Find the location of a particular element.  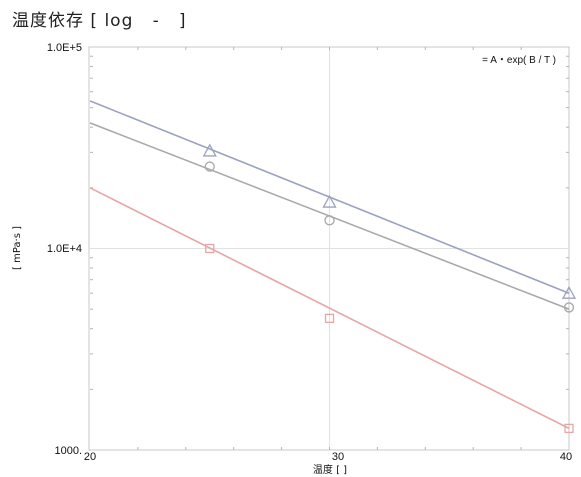

y-tick-label: 1000. is located at coordinates (68, 451).